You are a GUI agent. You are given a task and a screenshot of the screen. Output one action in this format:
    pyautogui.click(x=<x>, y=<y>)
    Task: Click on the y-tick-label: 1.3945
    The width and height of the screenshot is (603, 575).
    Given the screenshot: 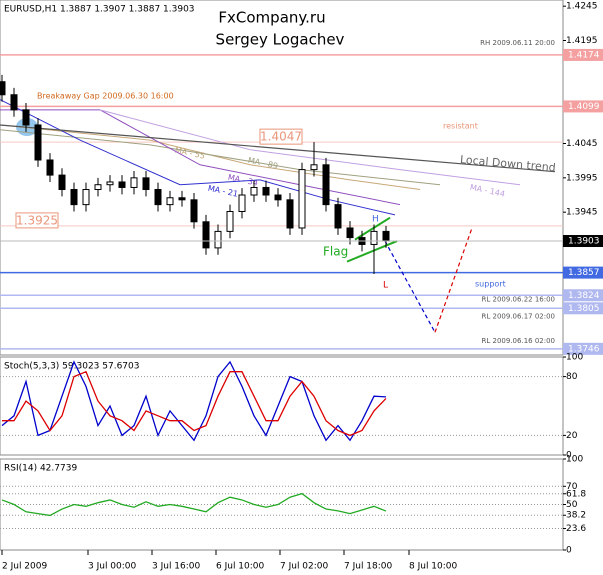 What is the action you would take?
    pyautogui.click(x=582, y=213)
    